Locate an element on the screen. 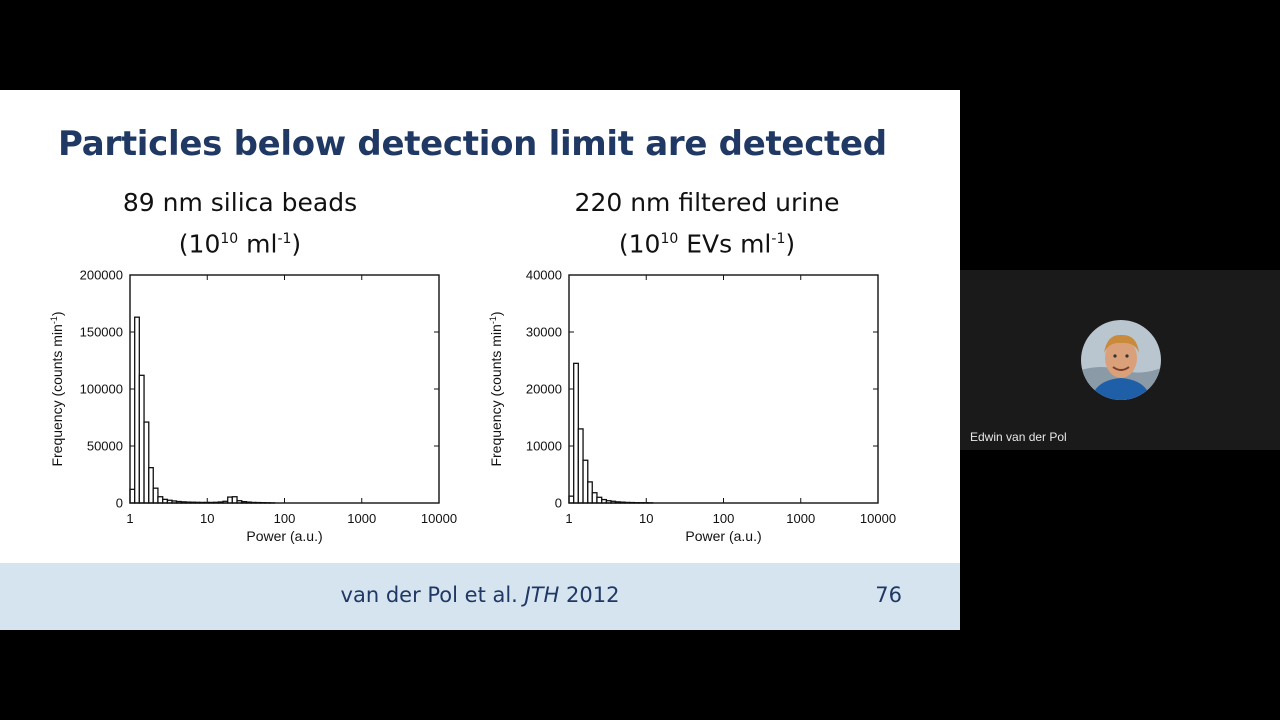  left-xtick-label-4: 10000 is located at coordinates (439, 518).